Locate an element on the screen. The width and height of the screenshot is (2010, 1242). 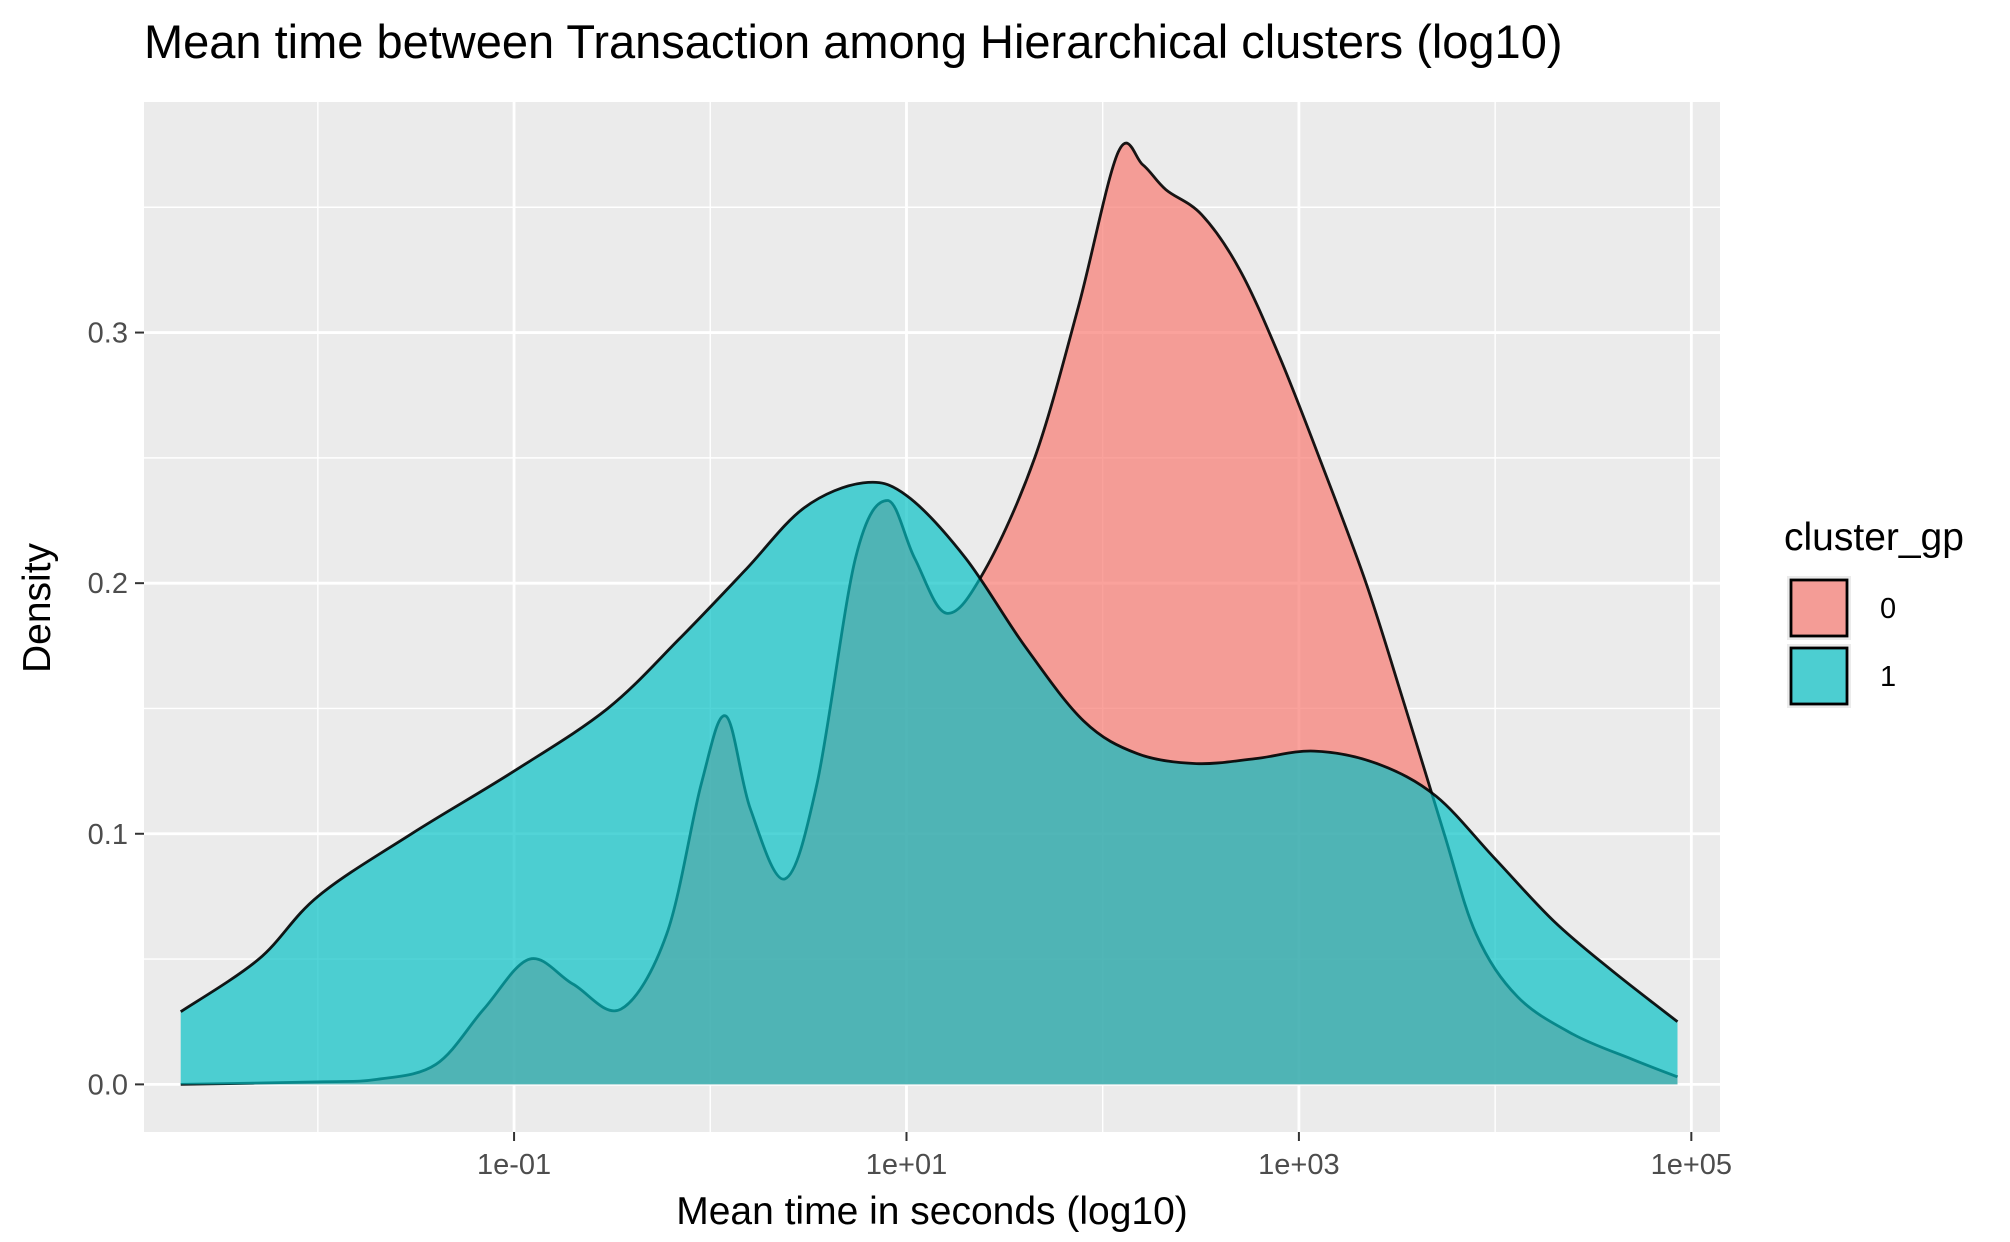
y-tick-label: 0.1 is located at coordinates (108, 835).